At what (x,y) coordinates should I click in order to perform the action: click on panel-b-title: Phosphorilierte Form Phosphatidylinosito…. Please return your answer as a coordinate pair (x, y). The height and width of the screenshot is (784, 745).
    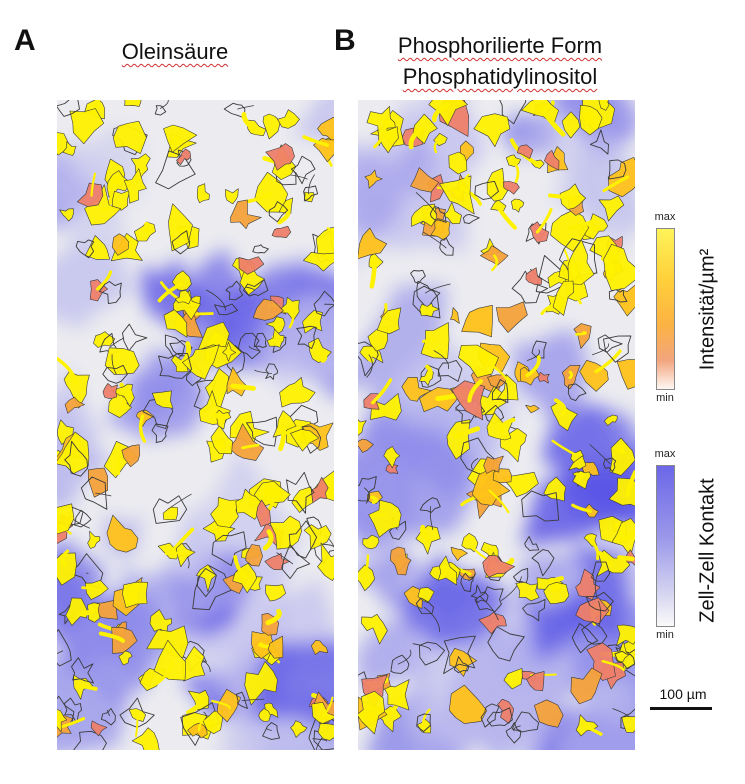
    Looking at the image, I should click on (500, 61).